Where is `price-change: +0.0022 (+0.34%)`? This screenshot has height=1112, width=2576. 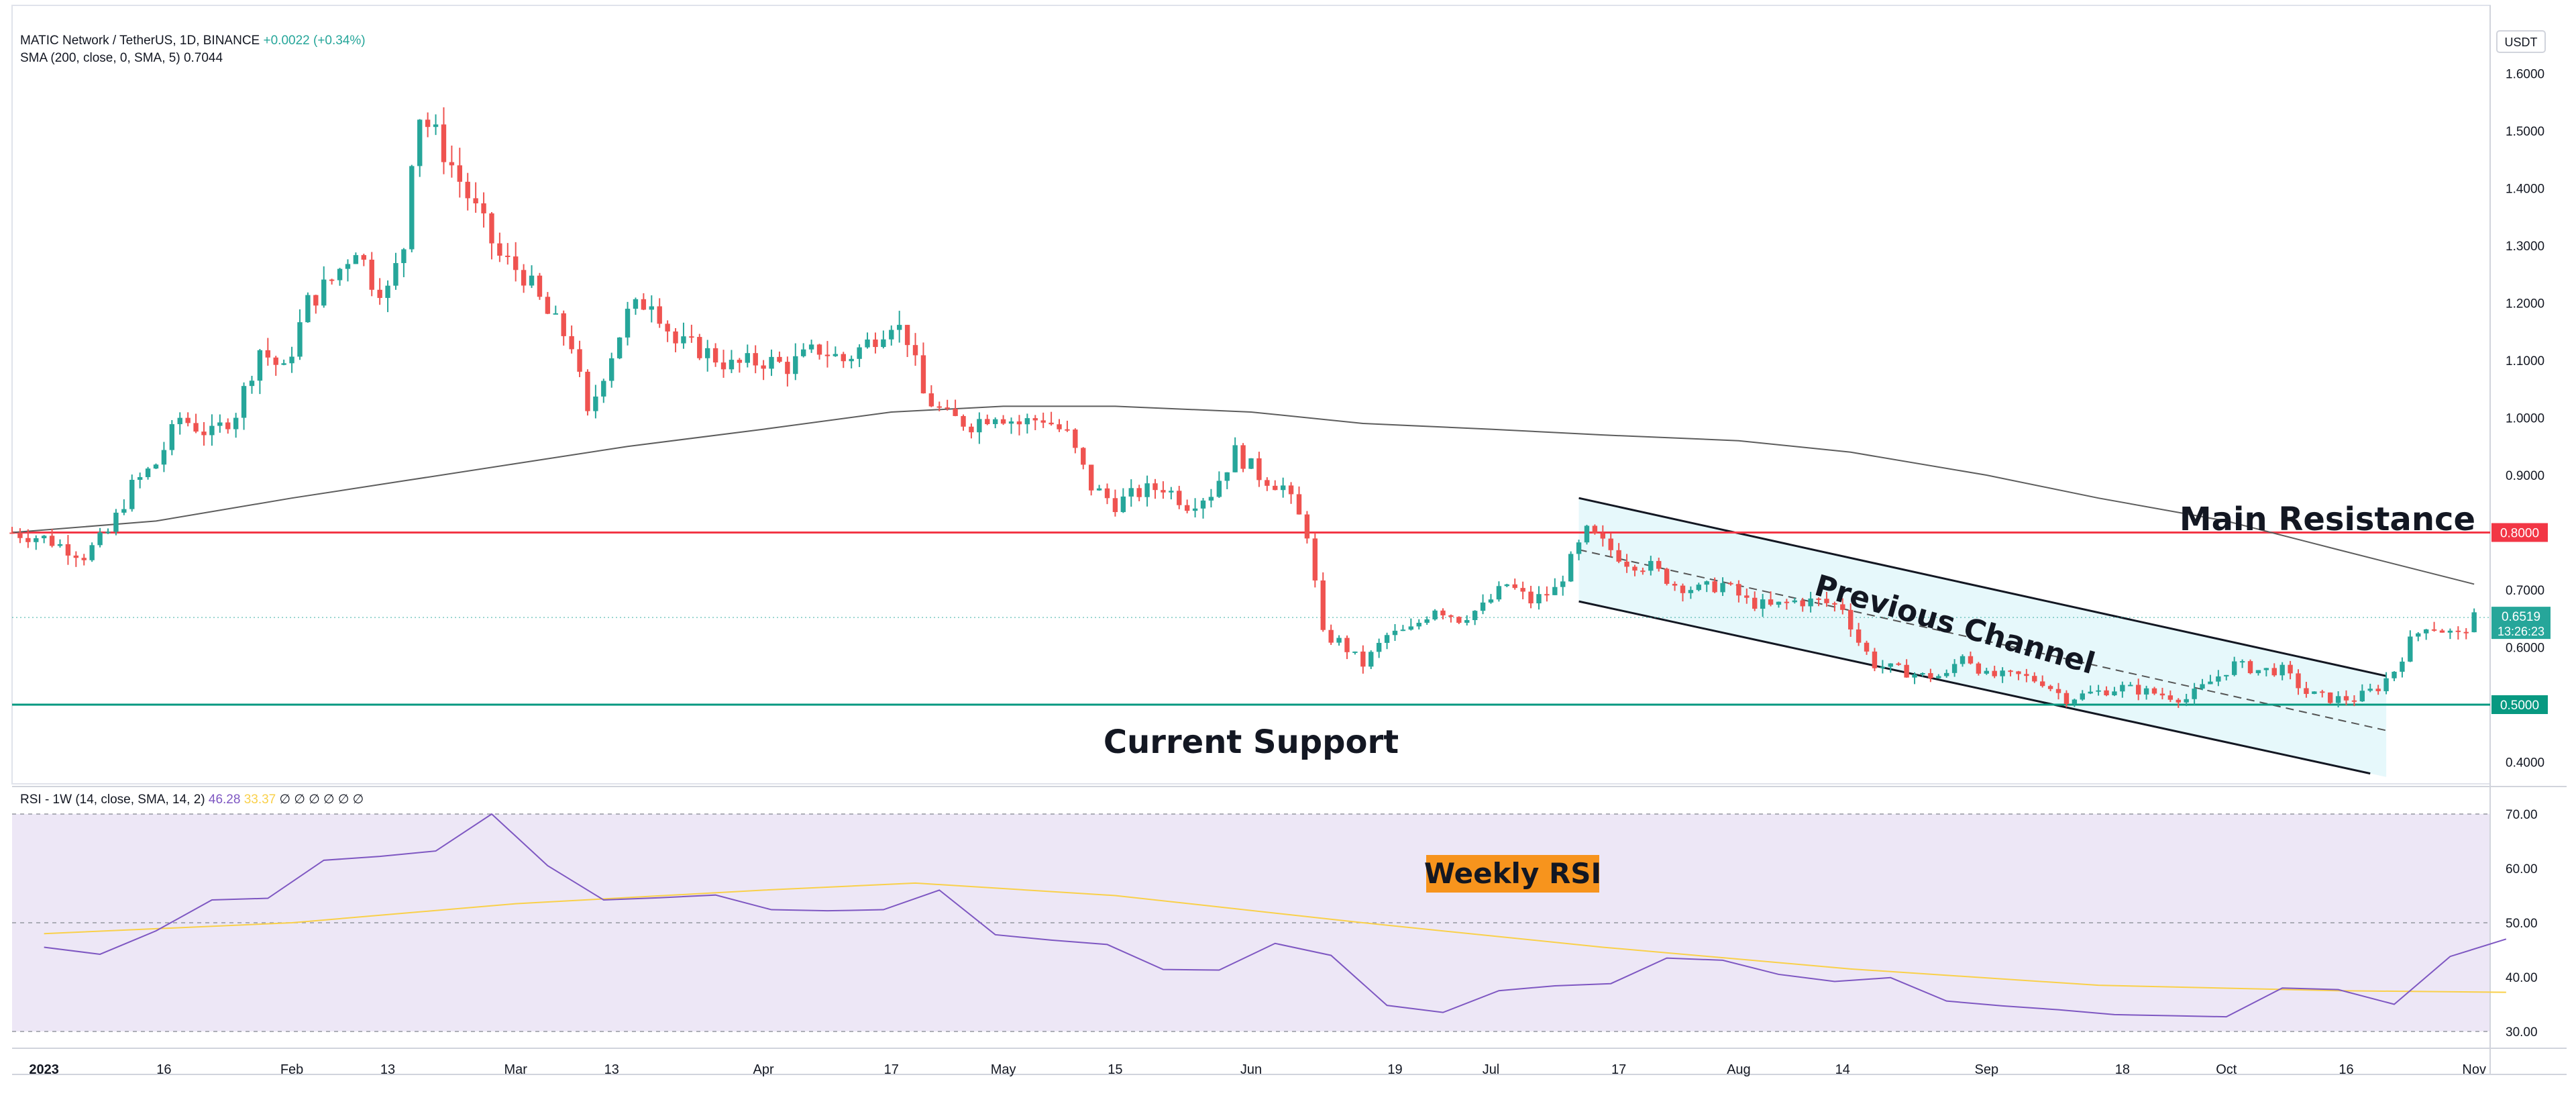 price-change: +0.0022 (+0.34%) is located at coordinates (314, 41).